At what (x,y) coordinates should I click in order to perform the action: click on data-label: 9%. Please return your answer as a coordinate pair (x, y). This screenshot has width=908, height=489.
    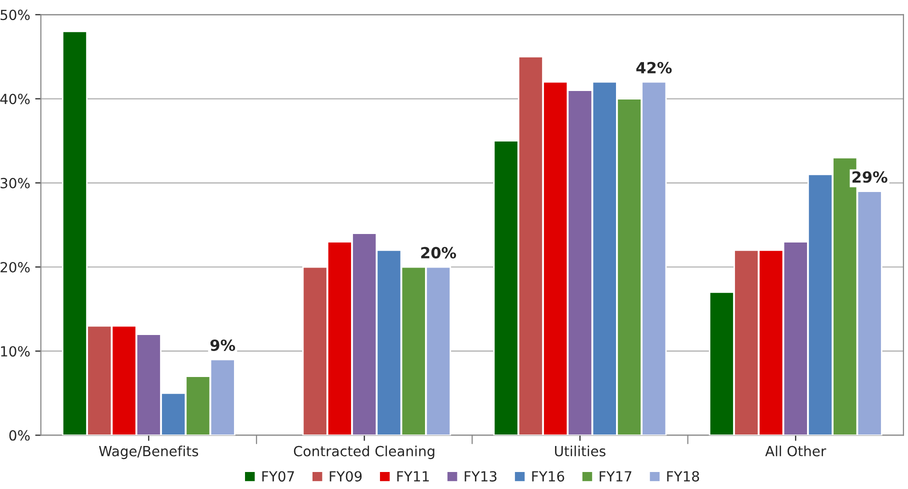
    Looking at the image, I should click on (223, 345).